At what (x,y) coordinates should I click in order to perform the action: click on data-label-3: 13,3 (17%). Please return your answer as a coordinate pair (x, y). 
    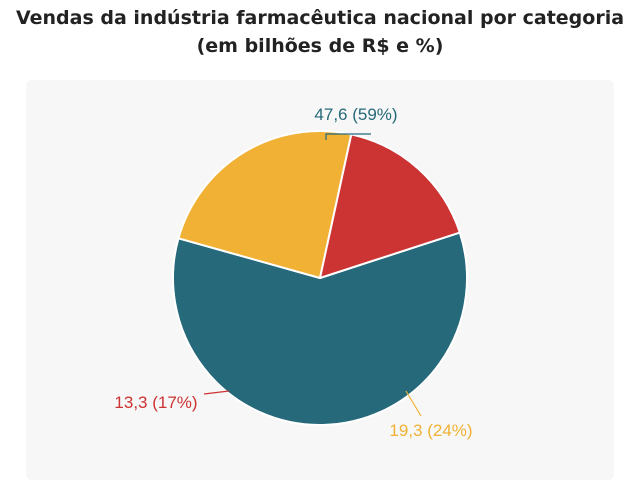
    Looking at the image, I should click on (155, 402).